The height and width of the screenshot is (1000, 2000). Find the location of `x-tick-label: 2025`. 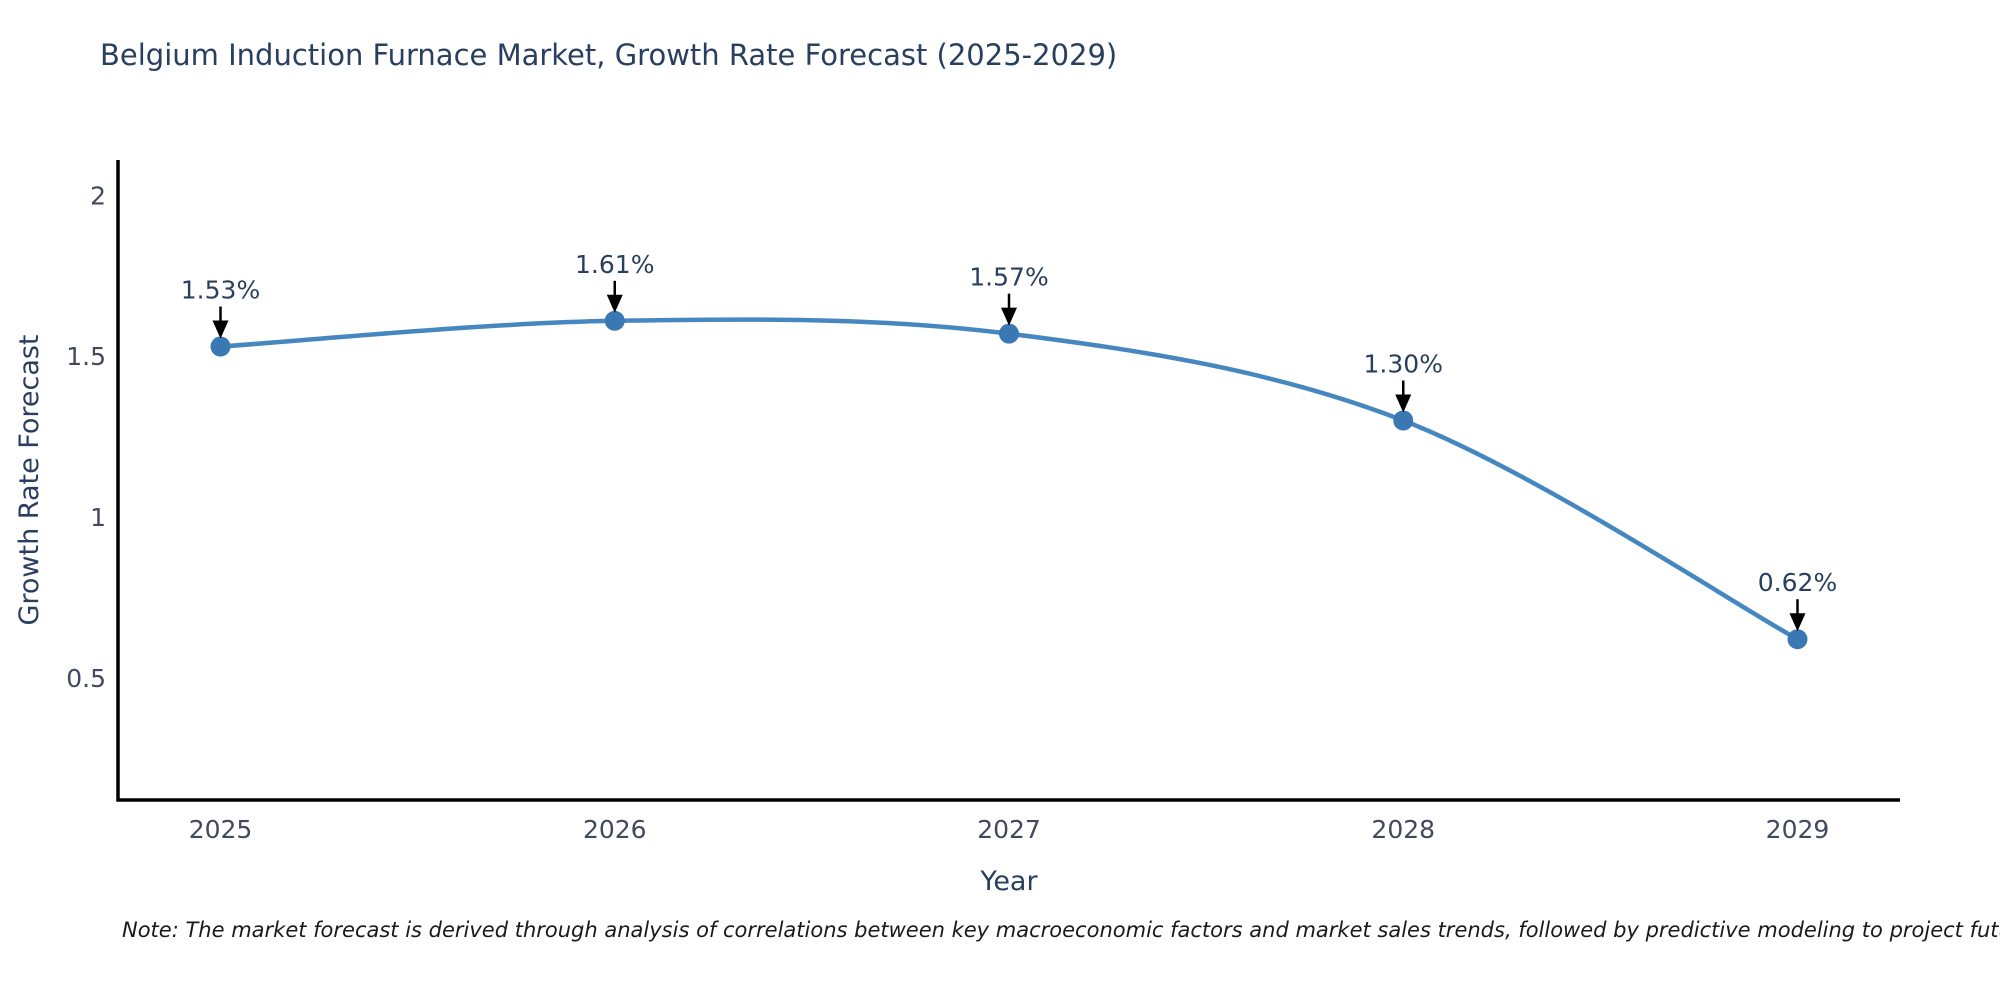

x-tick-label: 2025 is located at coordinates (221, 829).